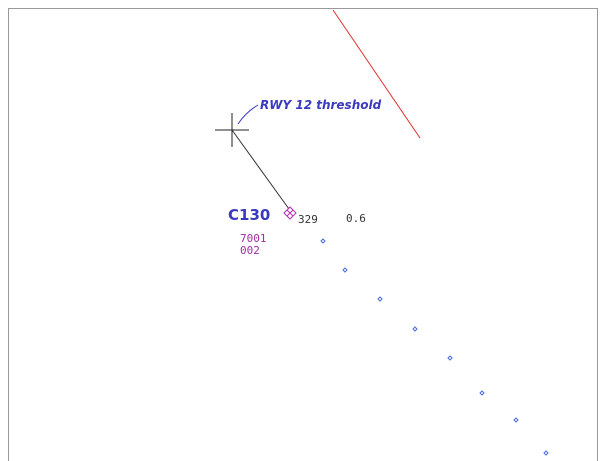 The image size is (601, 461). What do you see at coordinates (248, 114) in the screenshot?
I see `label-leader` at bounding box center [248, 114].